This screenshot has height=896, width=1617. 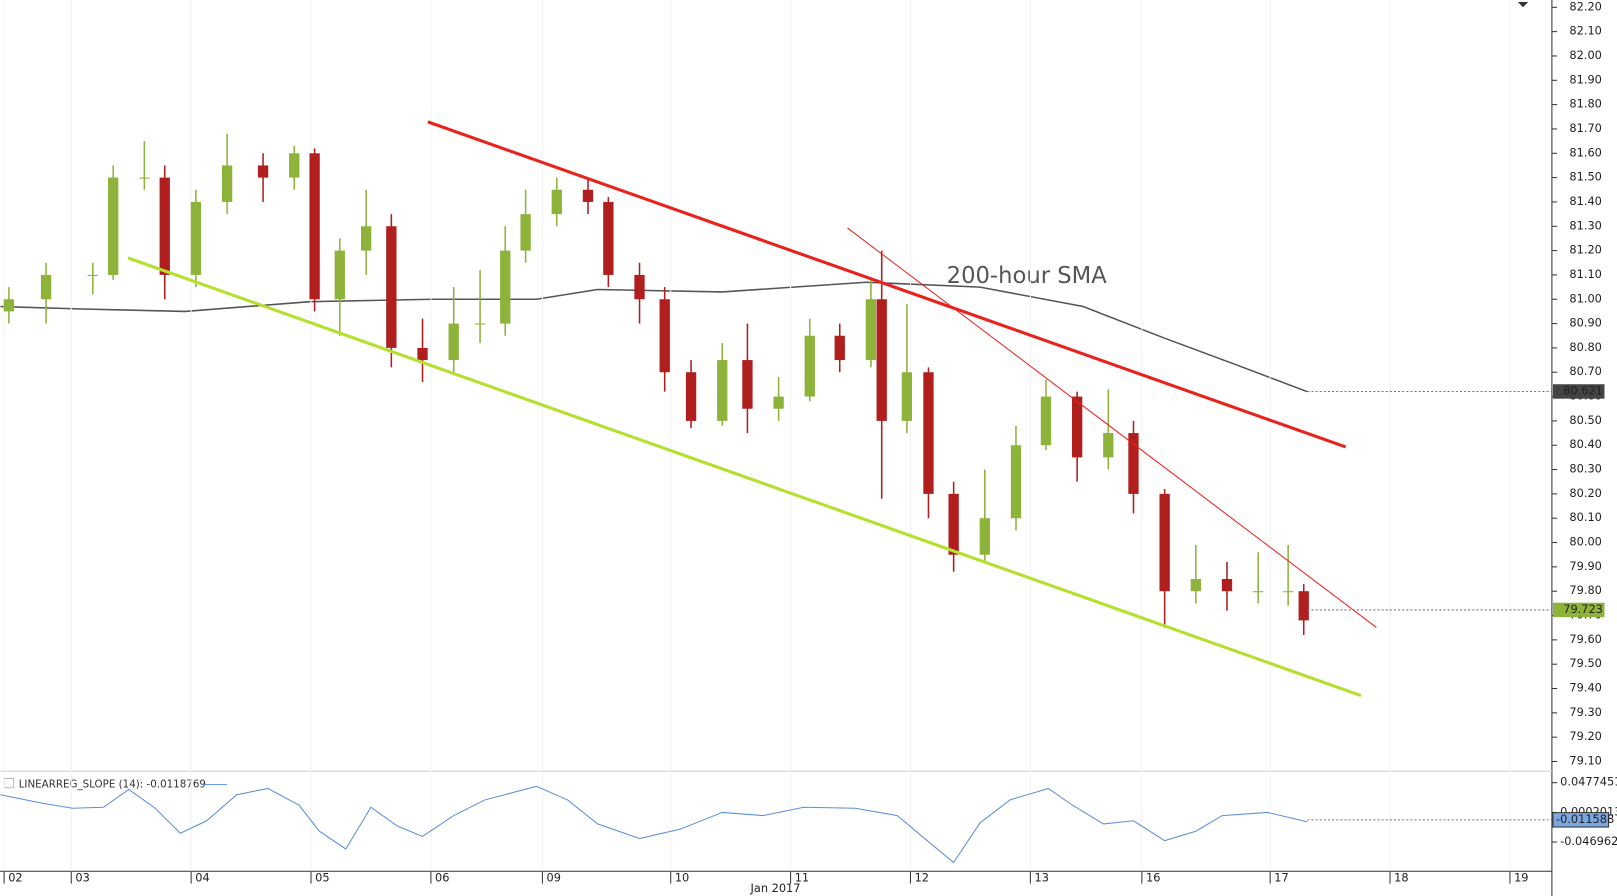 What do you see at coordinates (1583, 390) in the screenshot?
I see `price-marker-label: 80.621` at bounding box center [1583, 390].